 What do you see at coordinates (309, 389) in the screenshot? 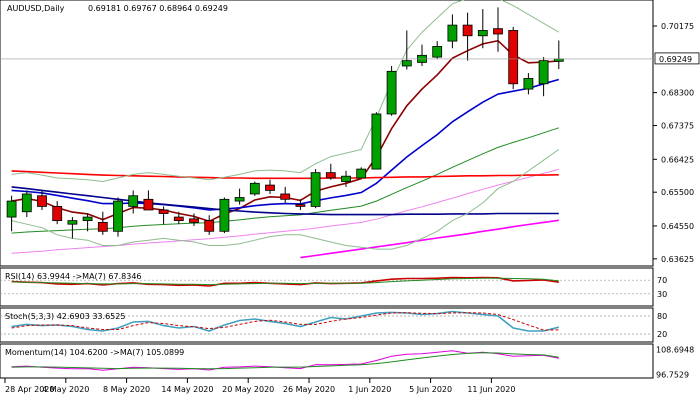
I see `date-label: 26 May 2020` at bounding box center [309, 389].